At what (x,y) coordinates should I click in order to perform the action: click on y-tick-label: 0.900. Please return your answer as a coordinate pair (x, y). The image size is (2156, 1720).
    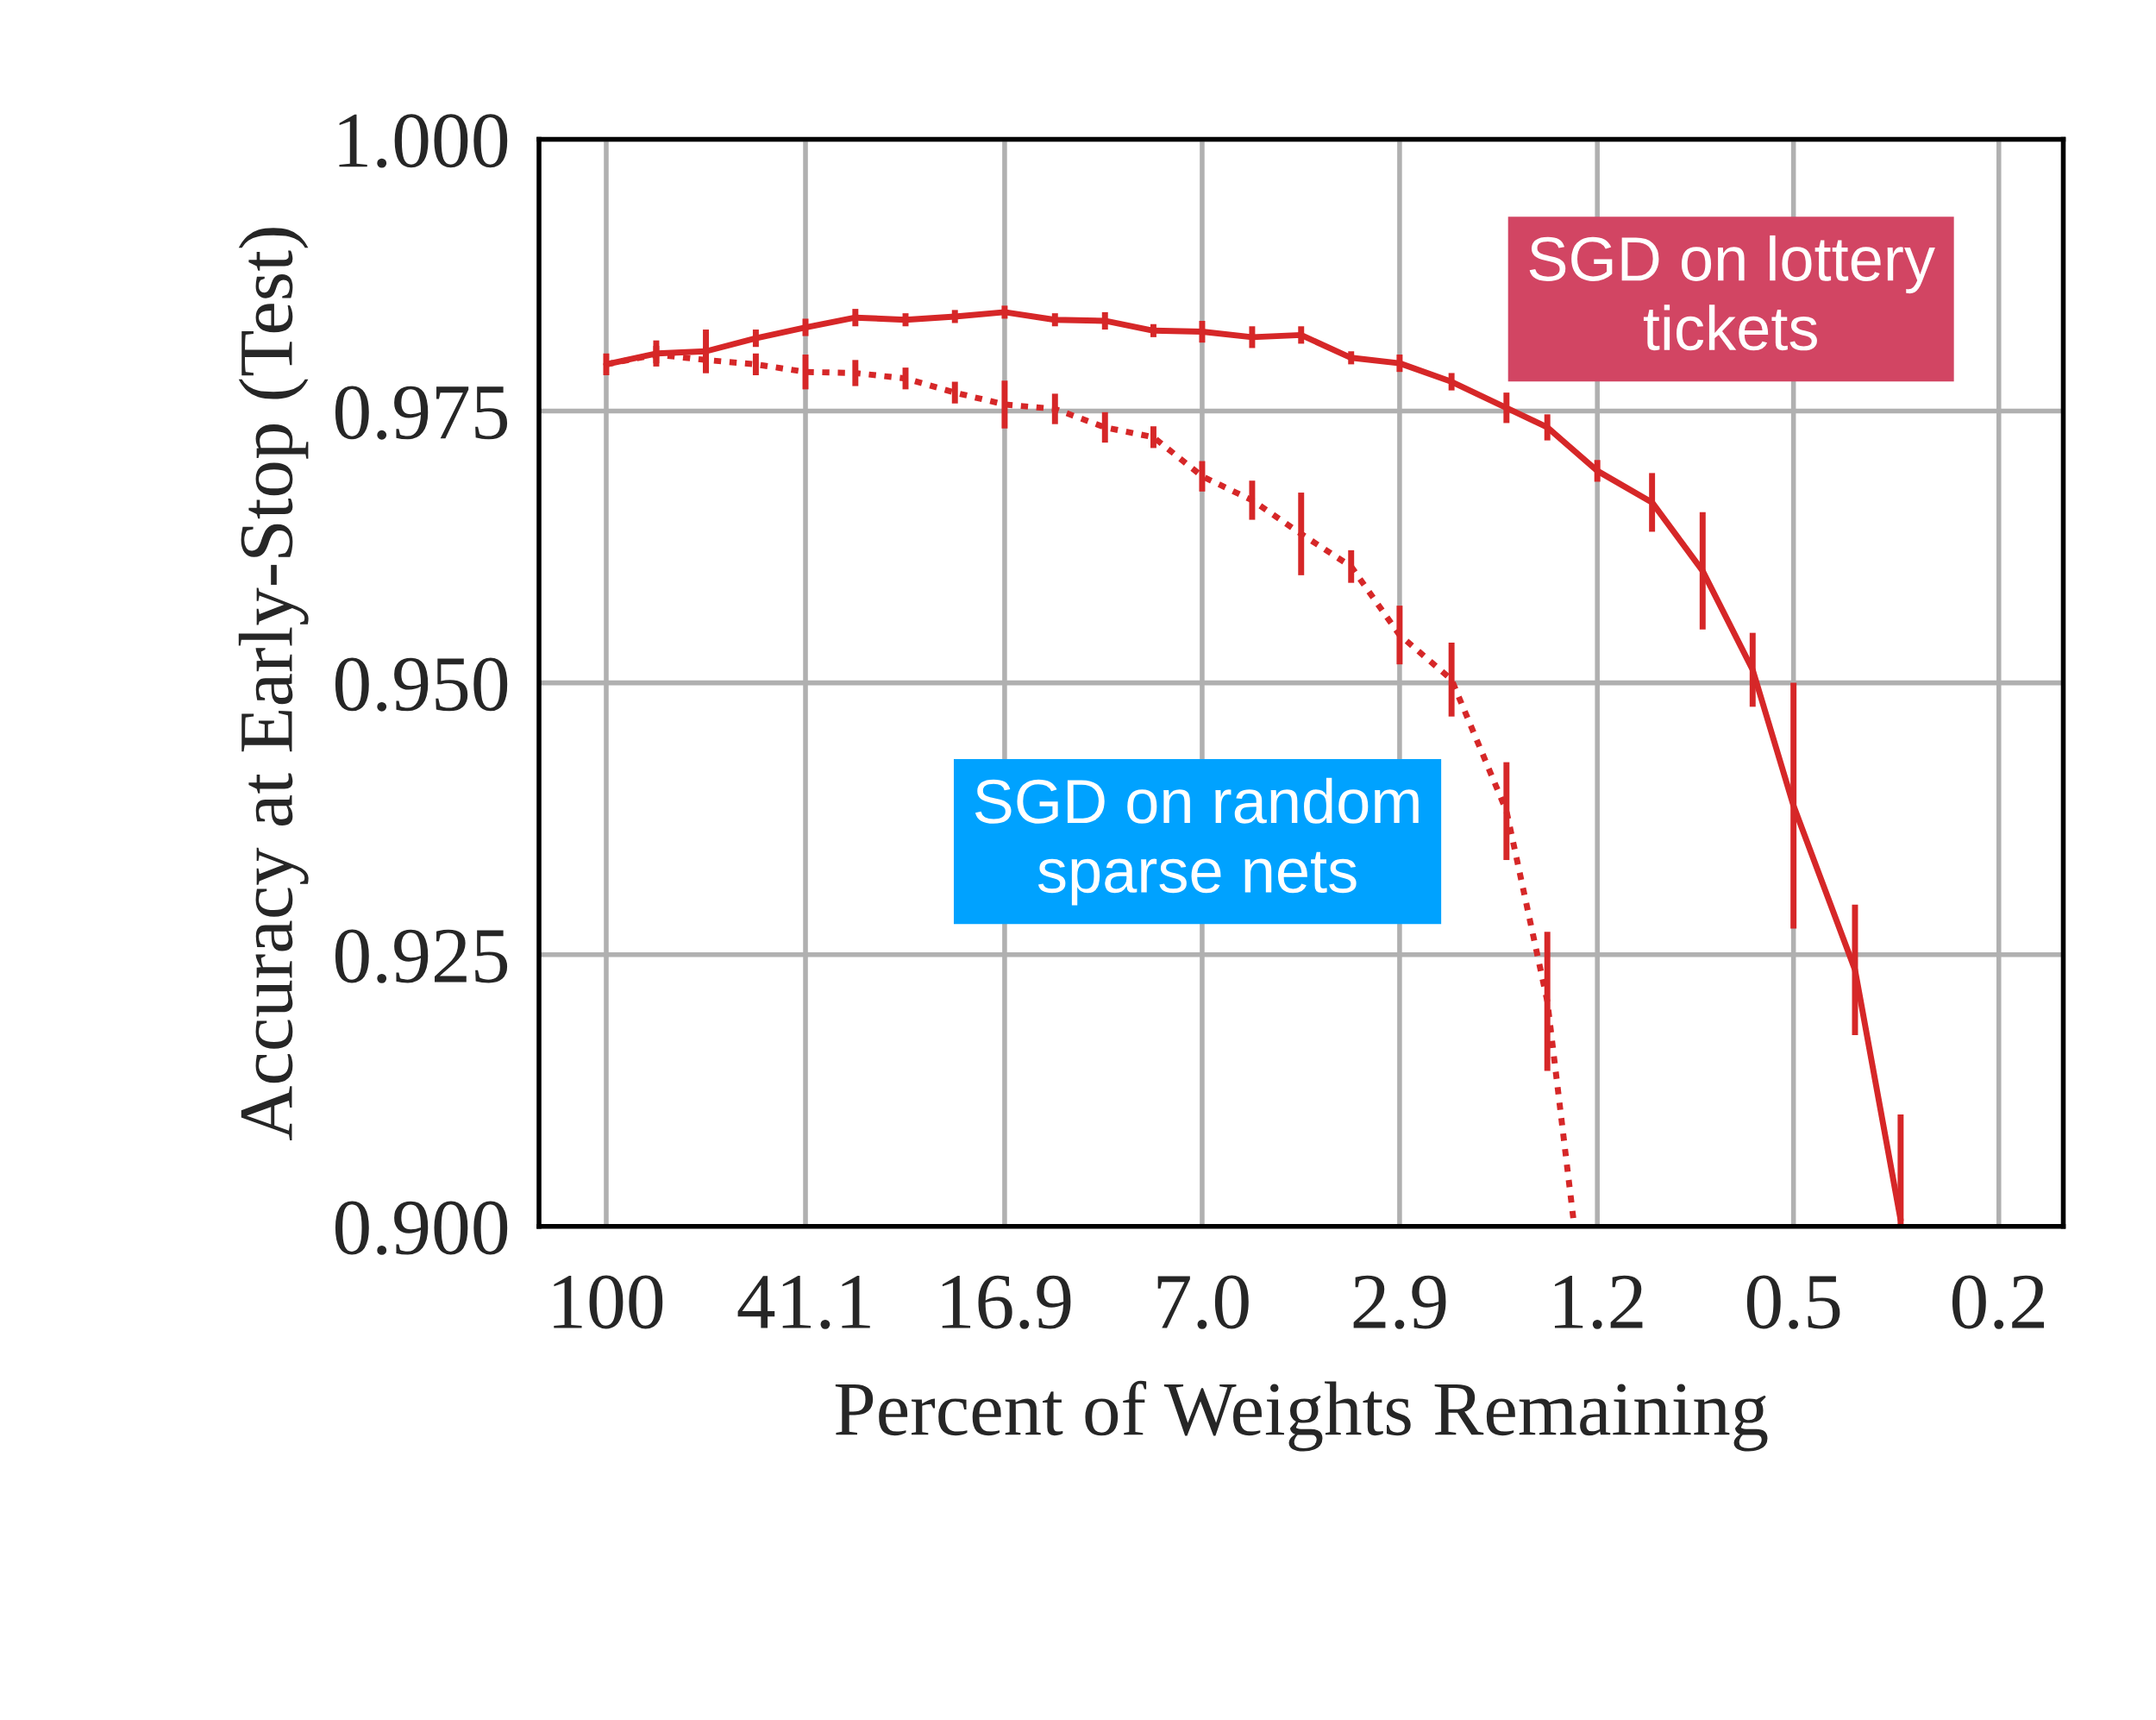
    Looking at the image, I should click on (421, 1228).